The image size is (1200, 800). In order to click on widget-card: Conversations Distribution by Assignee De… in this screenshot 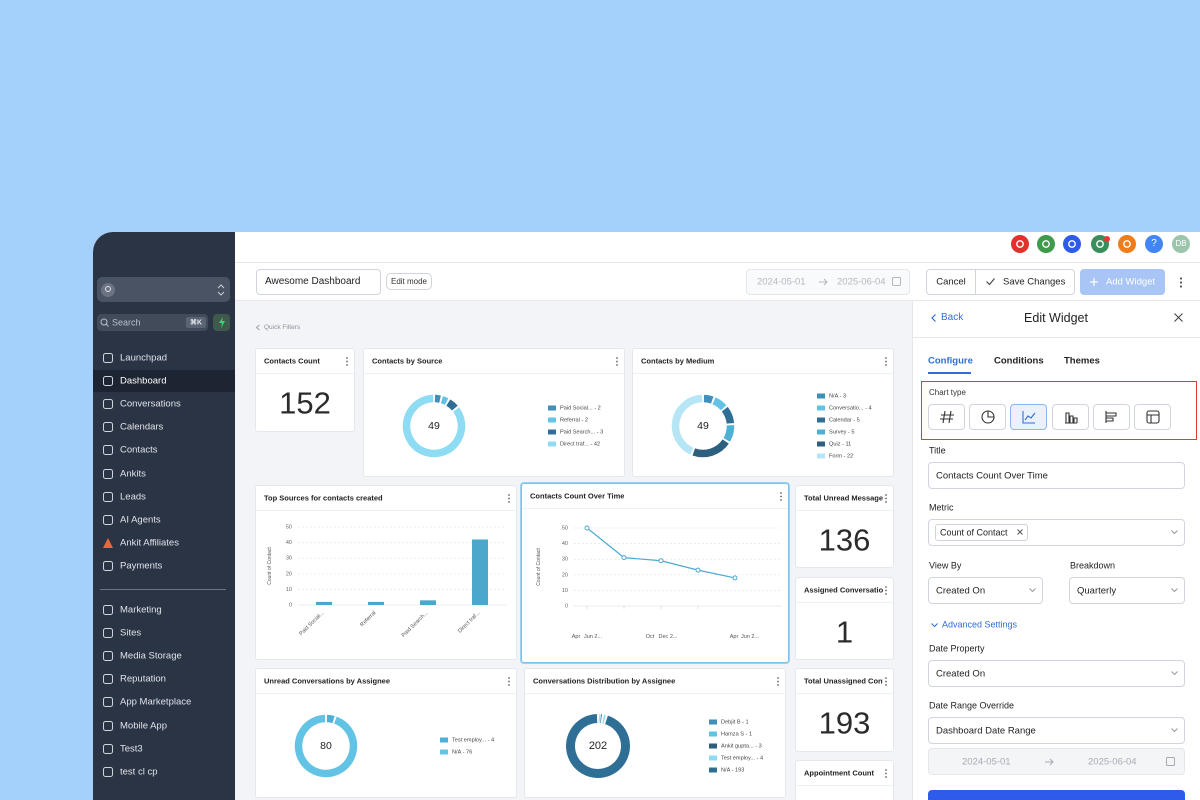, I will do `click(655, 733)`.